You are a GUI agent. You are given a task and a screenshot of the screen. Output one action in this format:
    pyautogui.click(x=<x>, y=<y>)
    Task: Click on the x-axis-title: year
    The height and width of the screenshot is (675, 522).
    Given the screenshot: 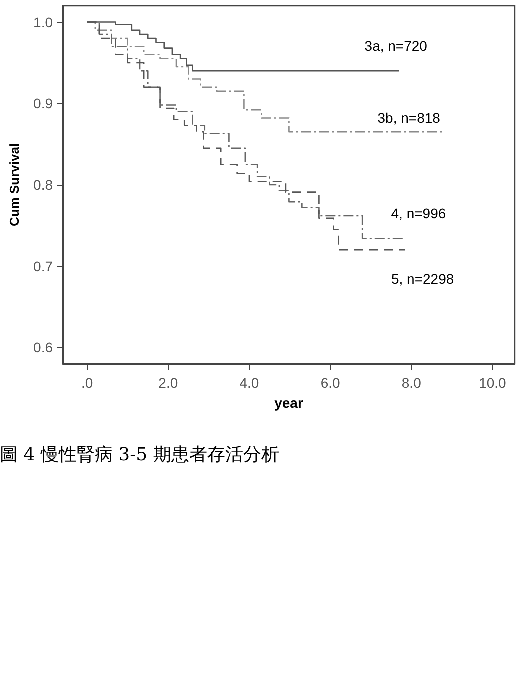 What is the action you would take?
    pyautogui.click(x=289, y=403)
    